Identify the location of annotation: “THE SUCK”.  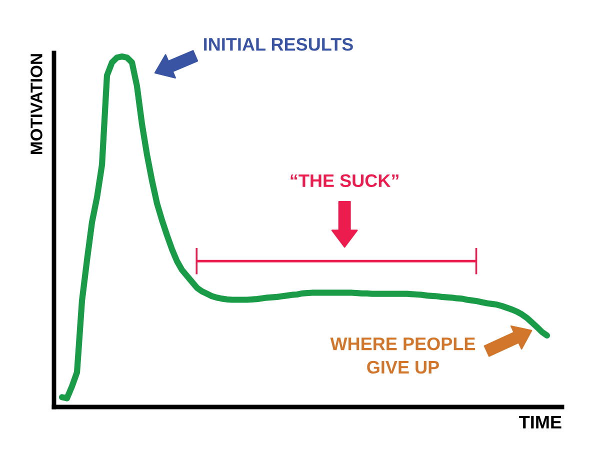
(344, 181).